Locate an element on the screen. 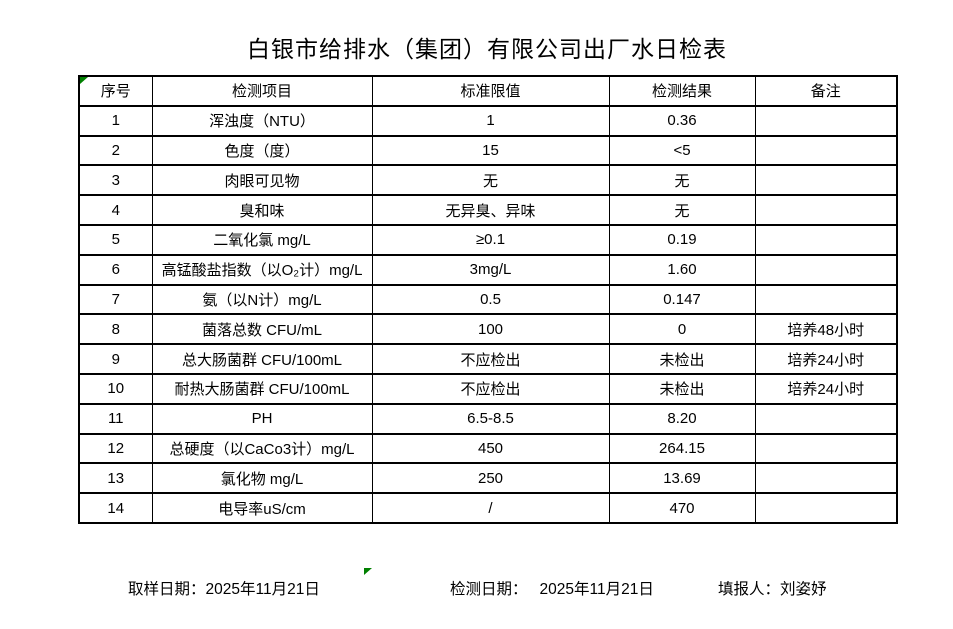  header-result: 检测结果 is located at coordinates (682, 91).